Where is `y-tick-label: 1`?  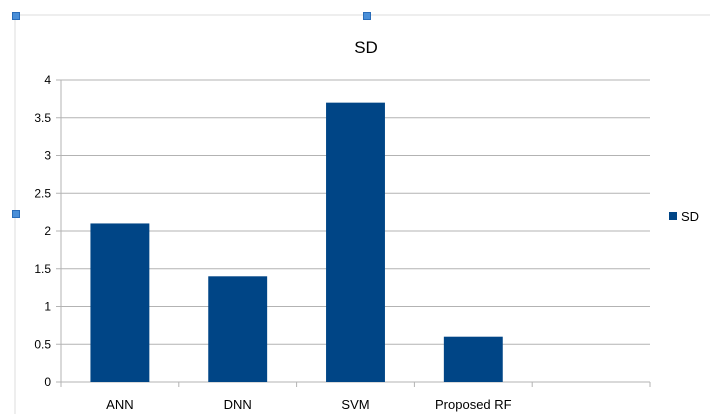 y-tick-label: 1 is located at coordinates (47, 307).